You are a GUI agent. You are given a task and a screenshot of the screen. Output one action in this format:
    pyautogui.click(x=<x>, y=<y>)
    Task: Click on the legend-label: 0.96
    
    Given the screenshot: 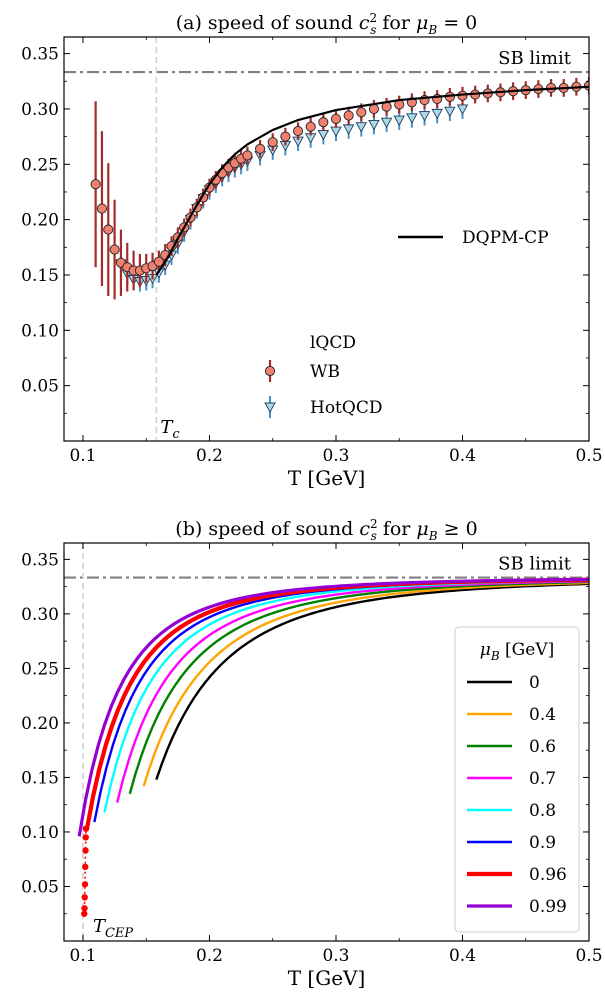 What is the action you would take?
    pyautogui.click(x=548, y=875)
    